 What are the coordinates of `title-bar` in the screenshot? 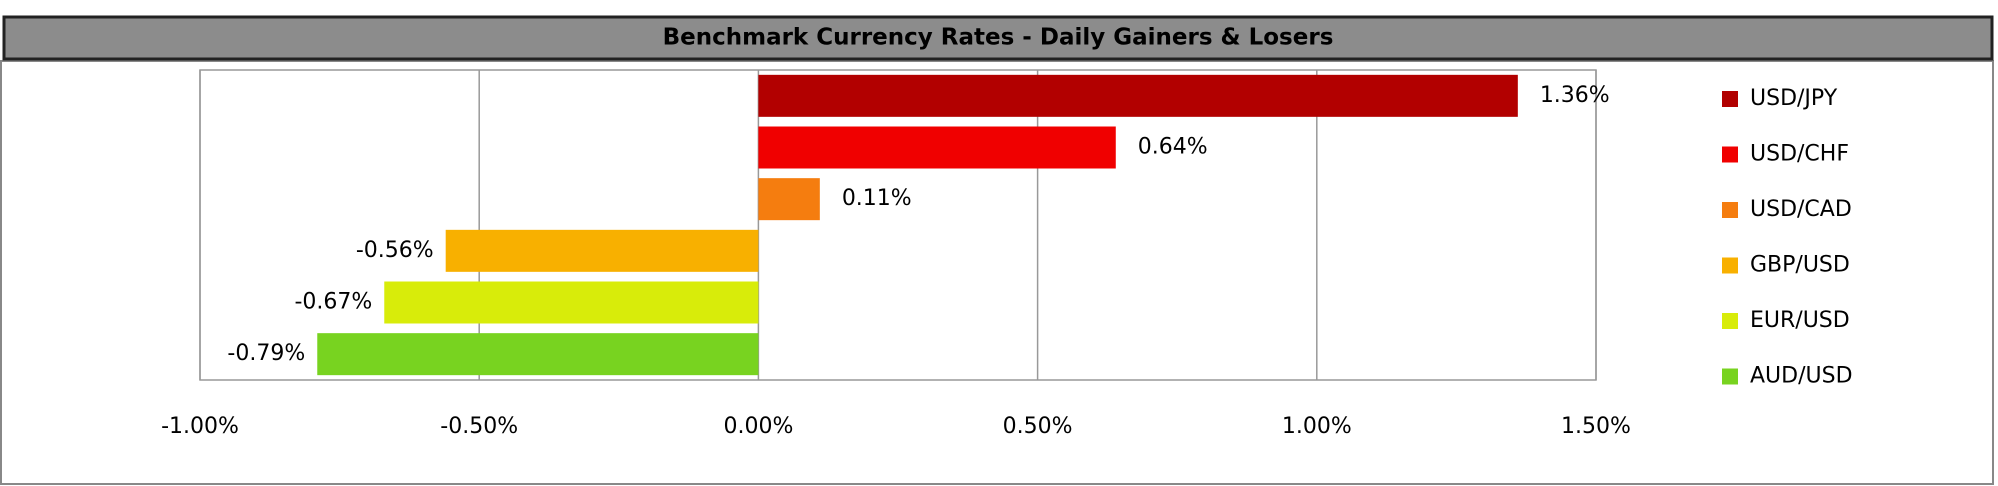 It's located at (998, 38).